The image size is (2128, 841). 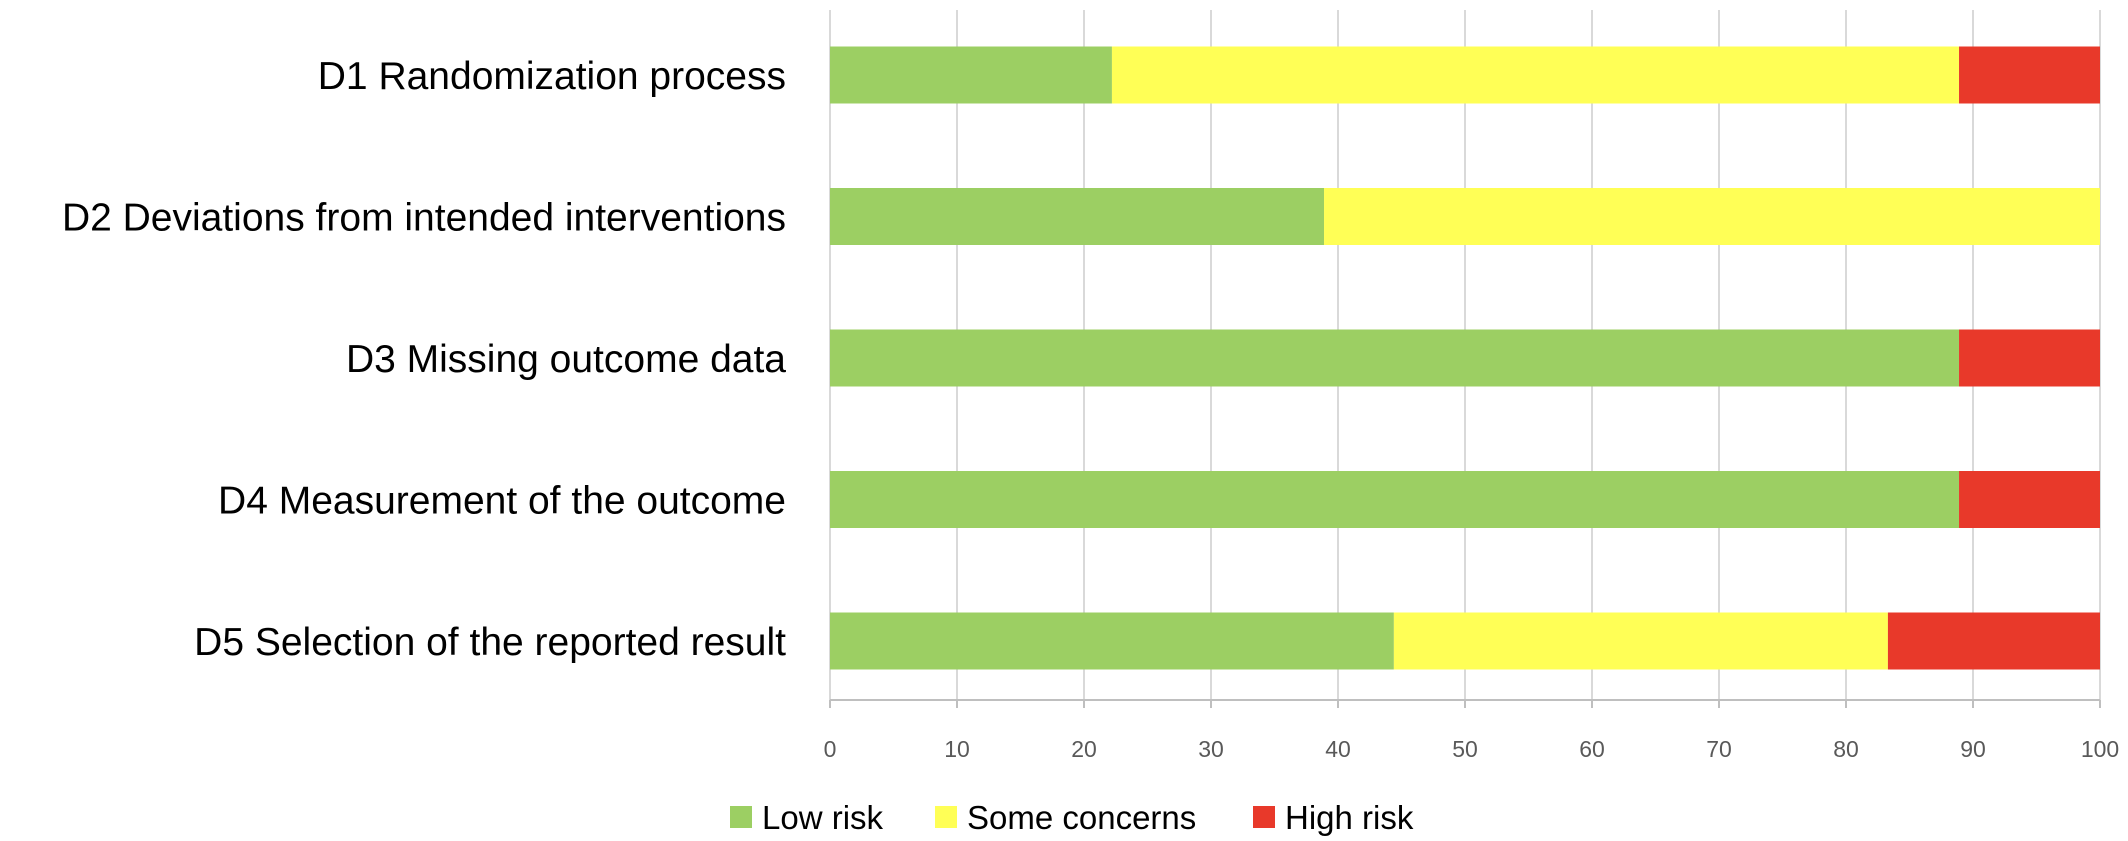 I want to click on x-tick-label: 30, so click(x=1211, y=749).